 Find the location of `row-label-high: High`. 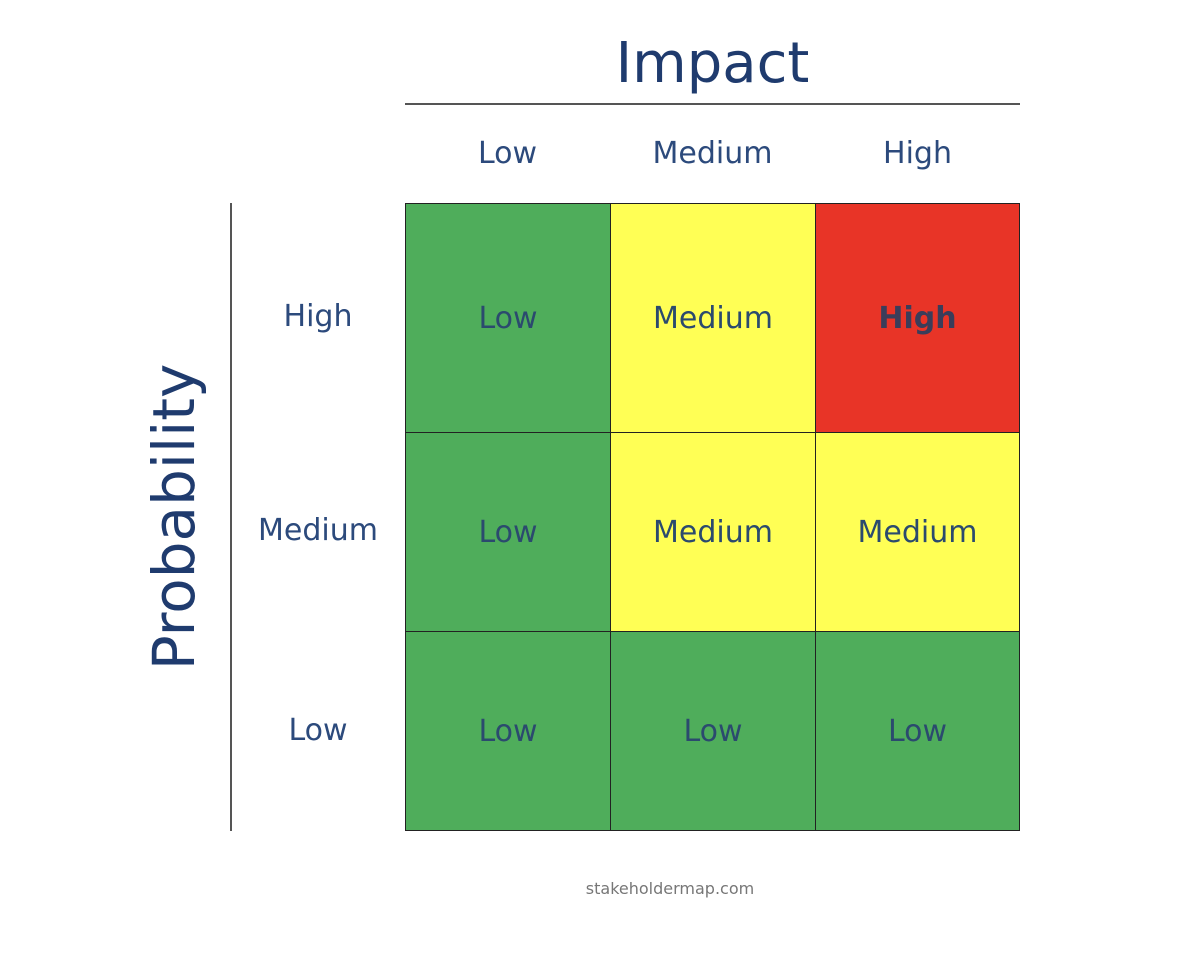

row-label-high: High is located at coordinates (318, 316).